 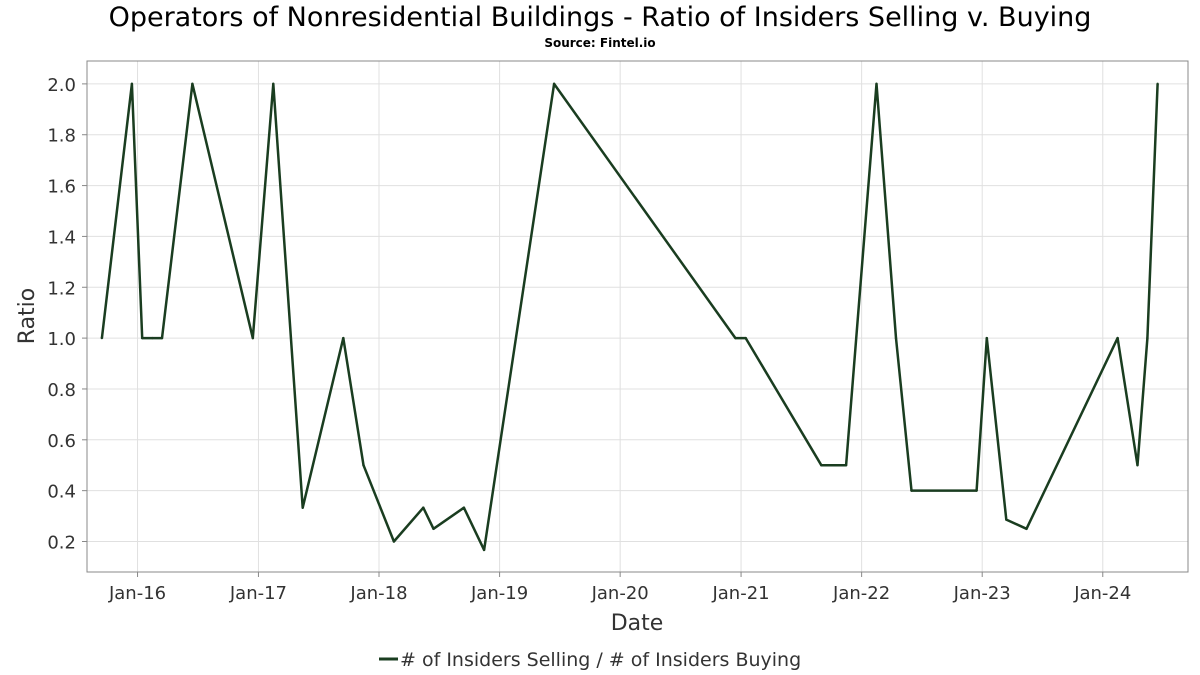 I want to click on x-tick-label: Jan-19, so click(x=499, y=593).